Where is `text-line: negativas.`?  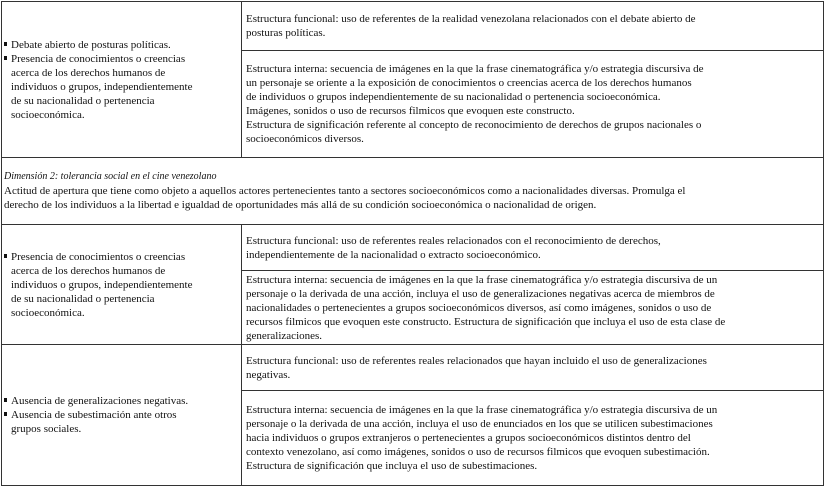
text-line: negativas. is located at coordinates (268, 374).